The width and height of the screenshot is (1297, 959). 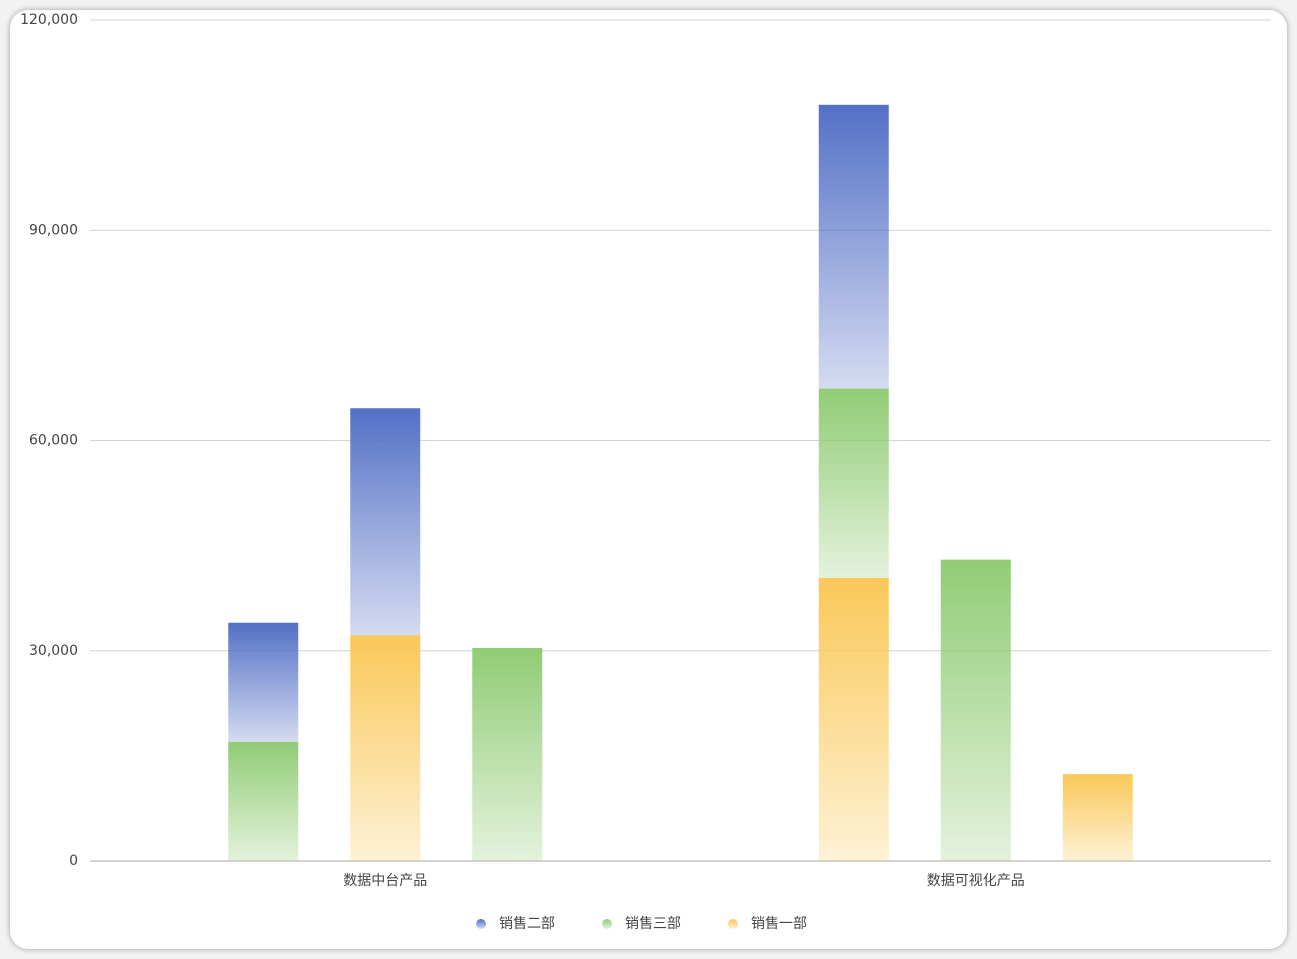 I want to click on y-tick-label: 0, so click(x=73, y=861).